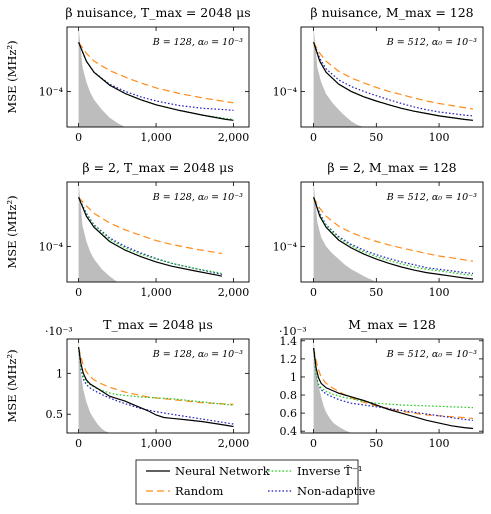 This screenshot has height=514, width=491. I want to click on chart-title: T_max = 2048 μs, so click(158, 324).